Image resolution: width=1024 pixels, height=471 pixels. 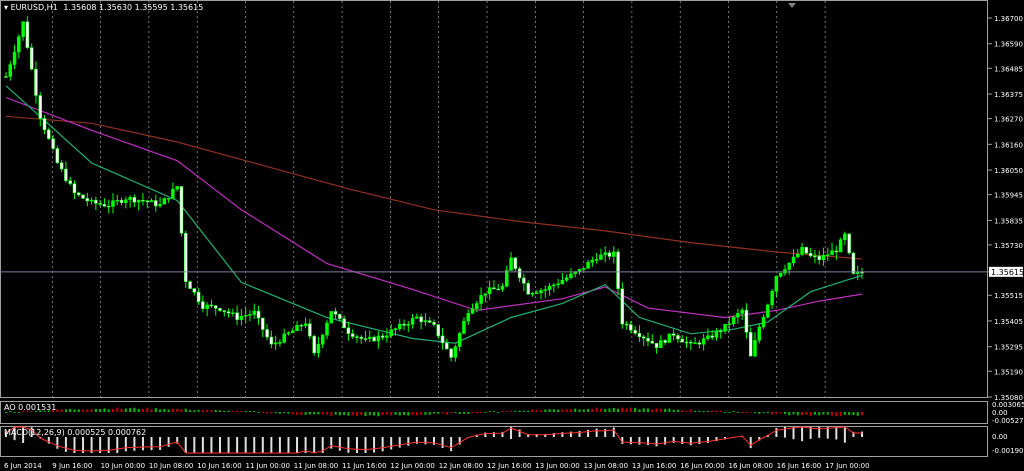 I want to click on price-tick-label: 1.35945, so click(x=1008, y=196).